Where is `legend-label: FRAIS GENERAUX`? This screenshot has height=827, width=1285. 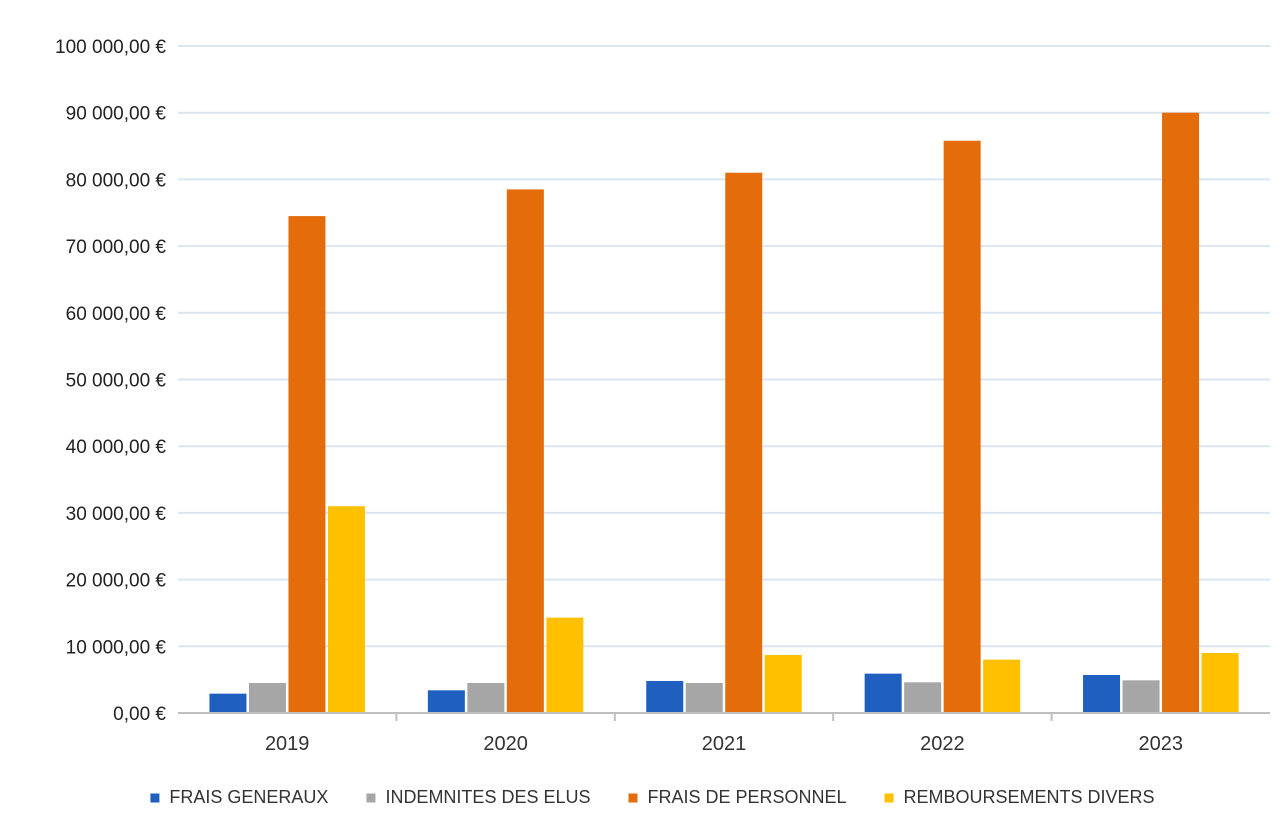
legend-label: FRAIS GENERAUX is located at coordinates (248, 797).